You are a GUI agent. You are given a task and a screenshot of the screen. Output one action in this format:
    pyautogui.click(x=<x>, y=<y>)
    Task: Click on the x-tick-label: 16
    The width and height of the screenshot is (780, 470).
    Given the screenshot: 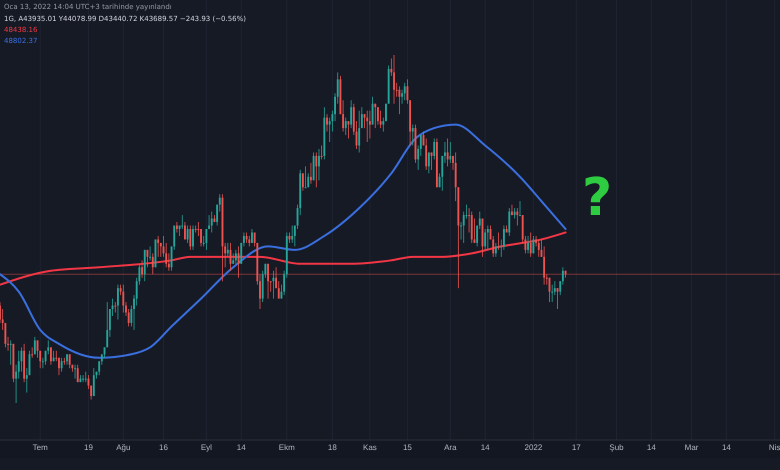 What is the action you would take?
    pyautogui.click(x=163, y=447)
    